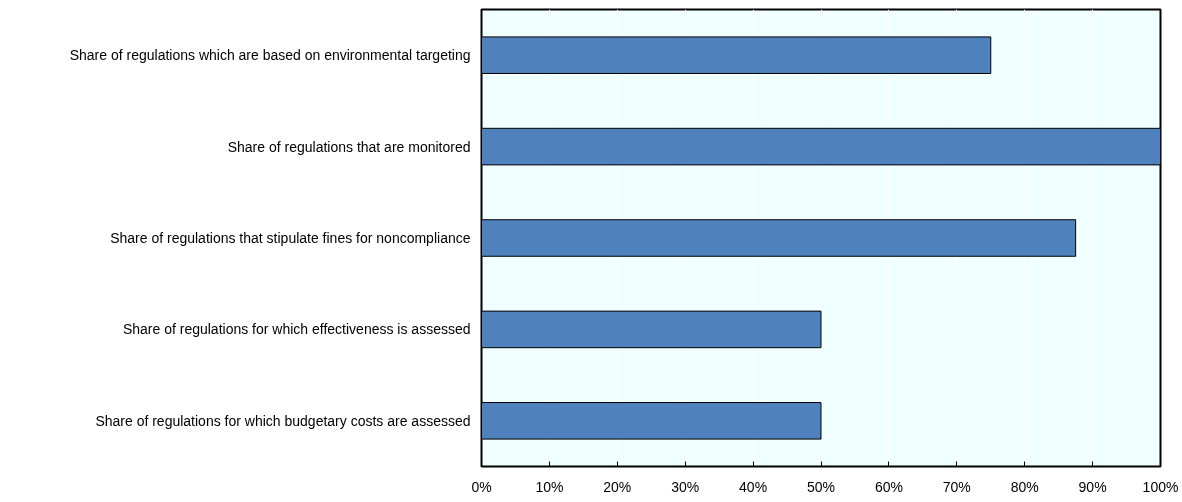 This screenshot has width=1182, height=502. What do you see at coordinates (1160, 486) in the screenshot?
I see `x-tick-label: 100%` at bounding box center [1160, 486].